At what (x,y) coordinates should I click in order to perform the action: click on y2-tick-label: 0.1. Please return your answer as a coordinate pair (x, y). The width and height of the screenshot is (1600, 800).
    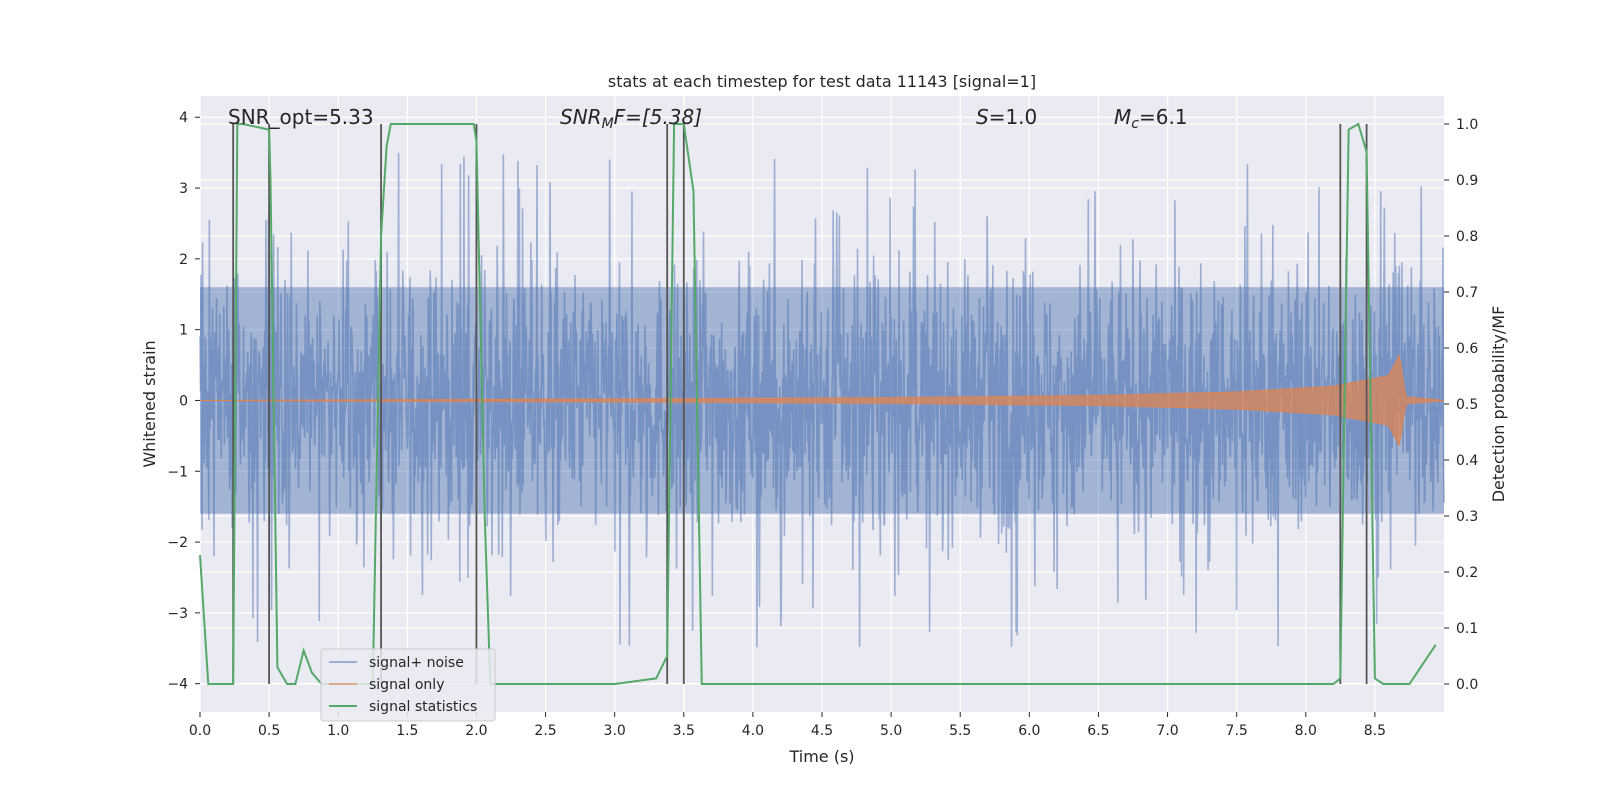
    Looking at the image, I should click on (1467, 629).